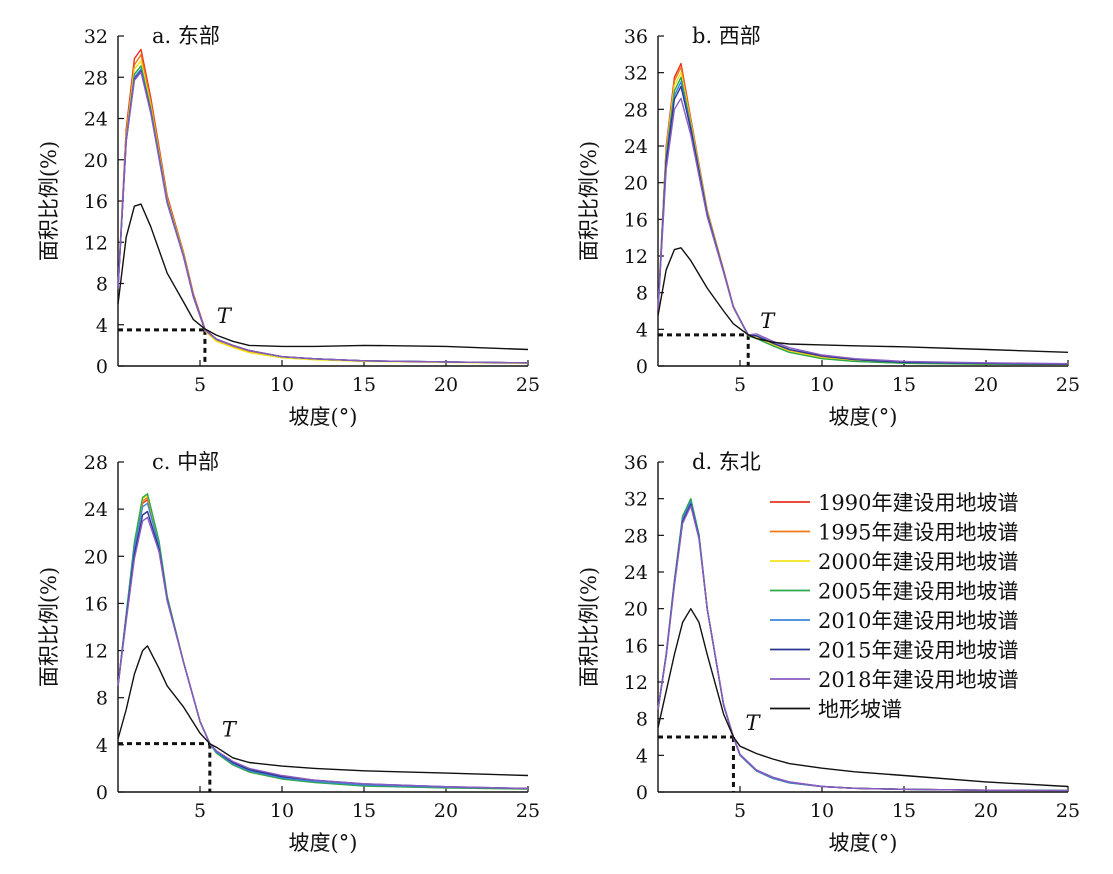 Image resolution: width=1113 pixels, height=874 pixels. What do you see at coordinates (185, 462) in the screenshot?
I see `panel-title: c. 中部` at bounding box center [185, 462].